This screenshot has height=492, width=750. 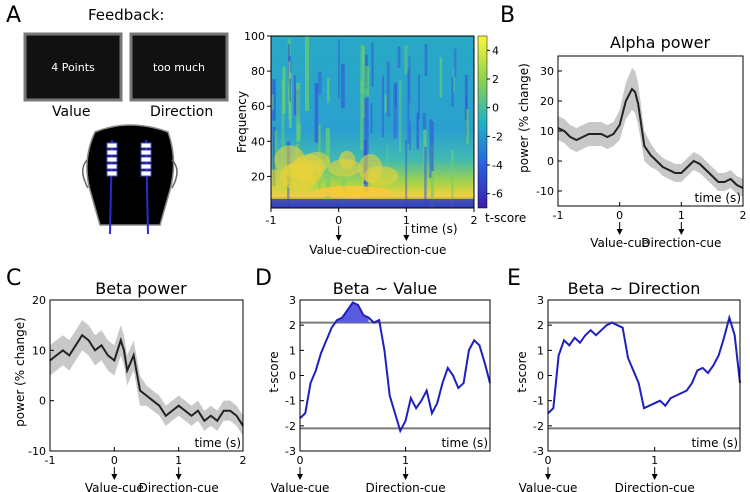 I want to click on D-beta-value-value-cue-label: Value-cue, so click(x=300, y=486).